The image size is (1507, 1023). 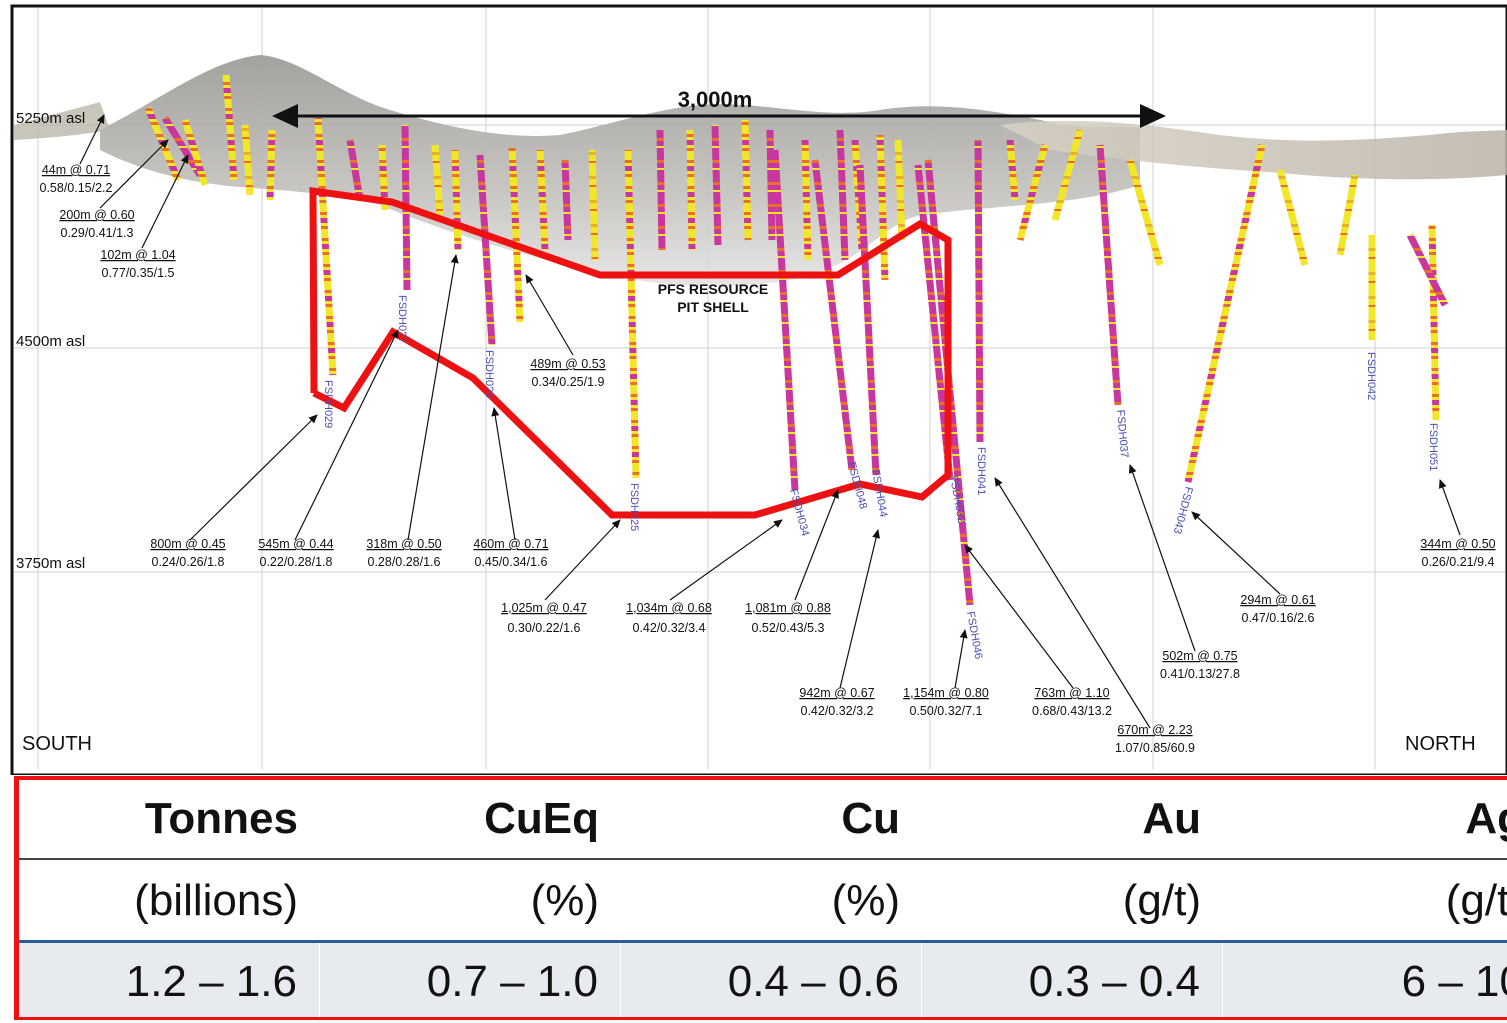 I want to click on hole-label: FSDH037, so click(x=1122, y=433).